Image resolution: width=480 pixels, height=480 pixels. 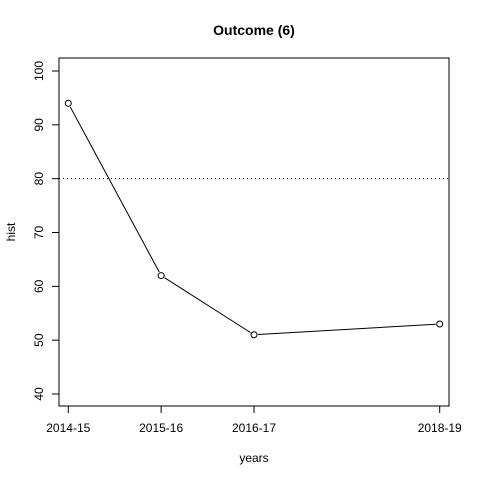 What do you see at coordinates (161, 428) in the screenshot?
I see `x-tick-label: 2015-16` at bounding box center [161, 428].